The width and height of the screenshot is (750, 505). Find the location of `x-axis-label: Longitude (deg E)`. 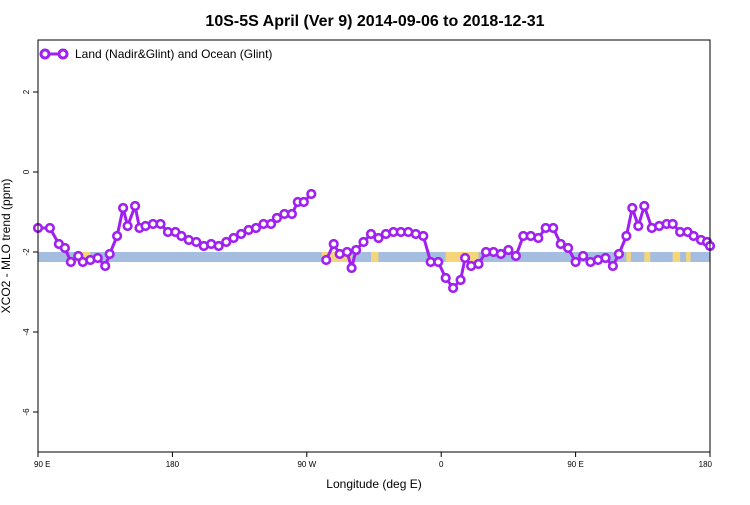

x-axis-label: Longitude (deg E) is located at coordinates (373, 484).